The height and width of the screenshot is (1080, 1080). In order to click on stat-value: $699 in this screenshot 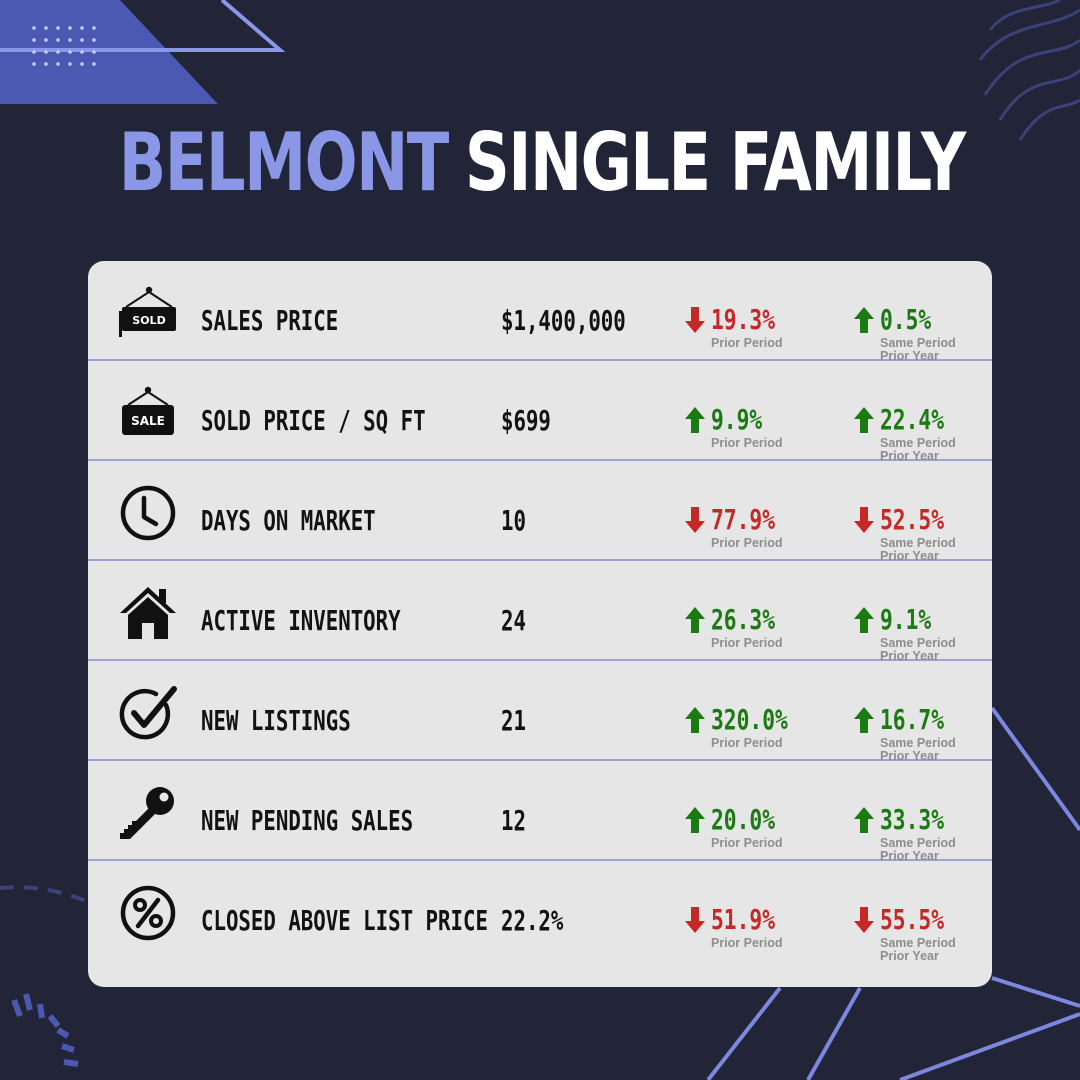, I will do `click(526, 420)`.